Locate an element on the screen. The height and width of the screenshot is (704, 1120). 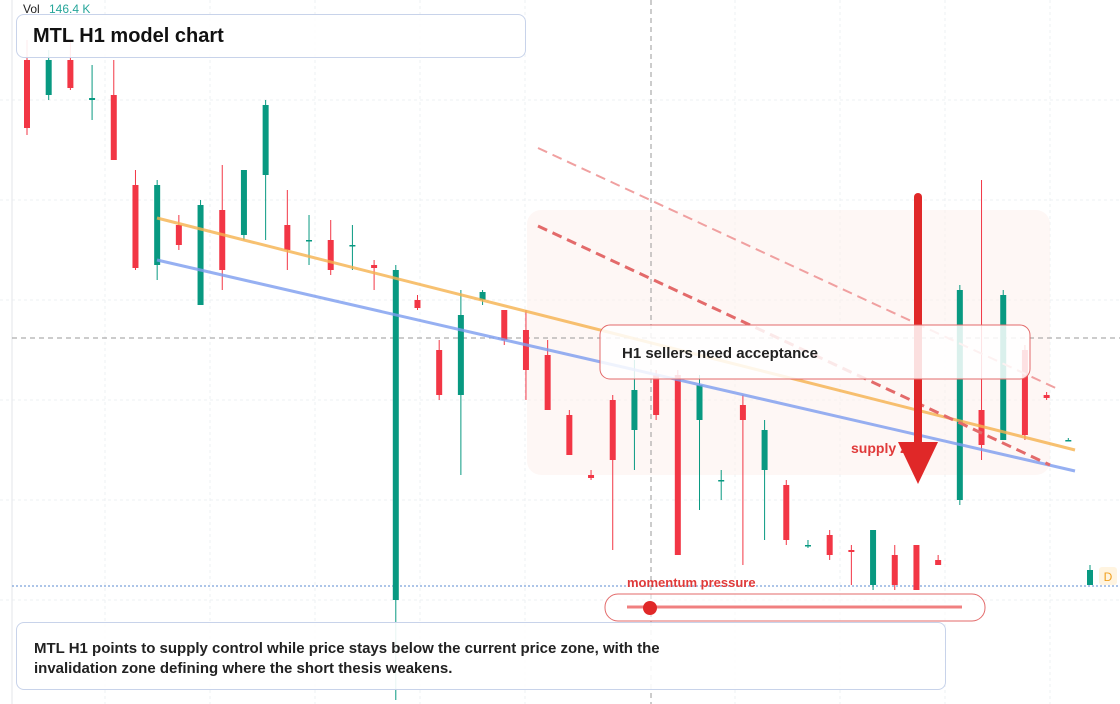
callout-box is located at coordinates (815, 352).